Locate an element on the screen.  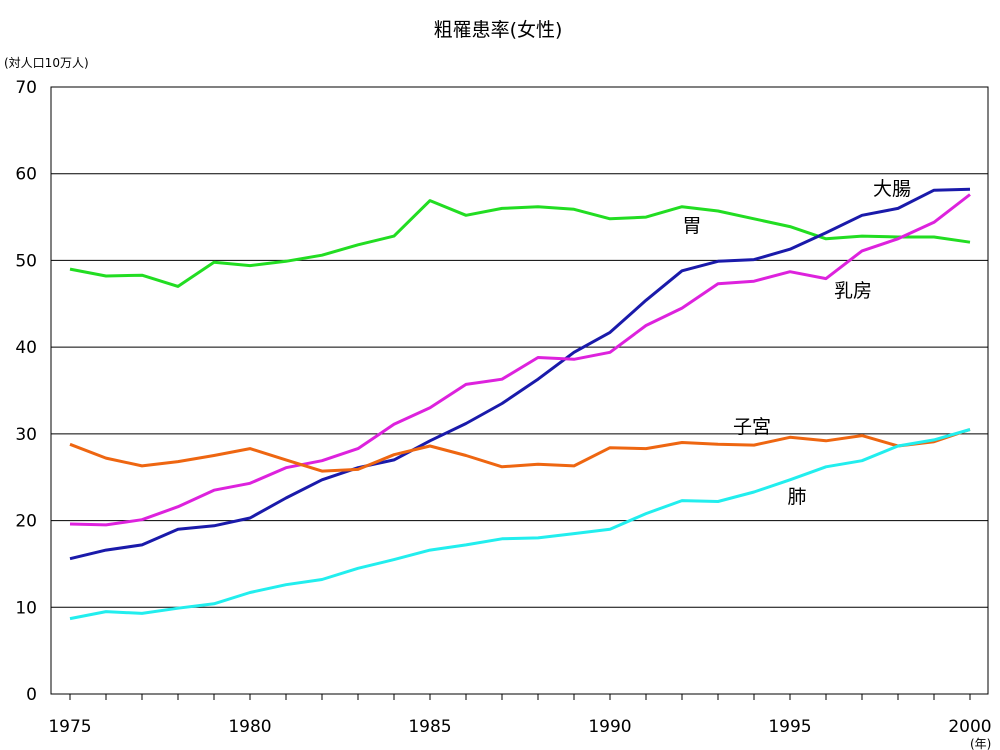
y-tick-label: 70 is located at coordinates (26, 88).